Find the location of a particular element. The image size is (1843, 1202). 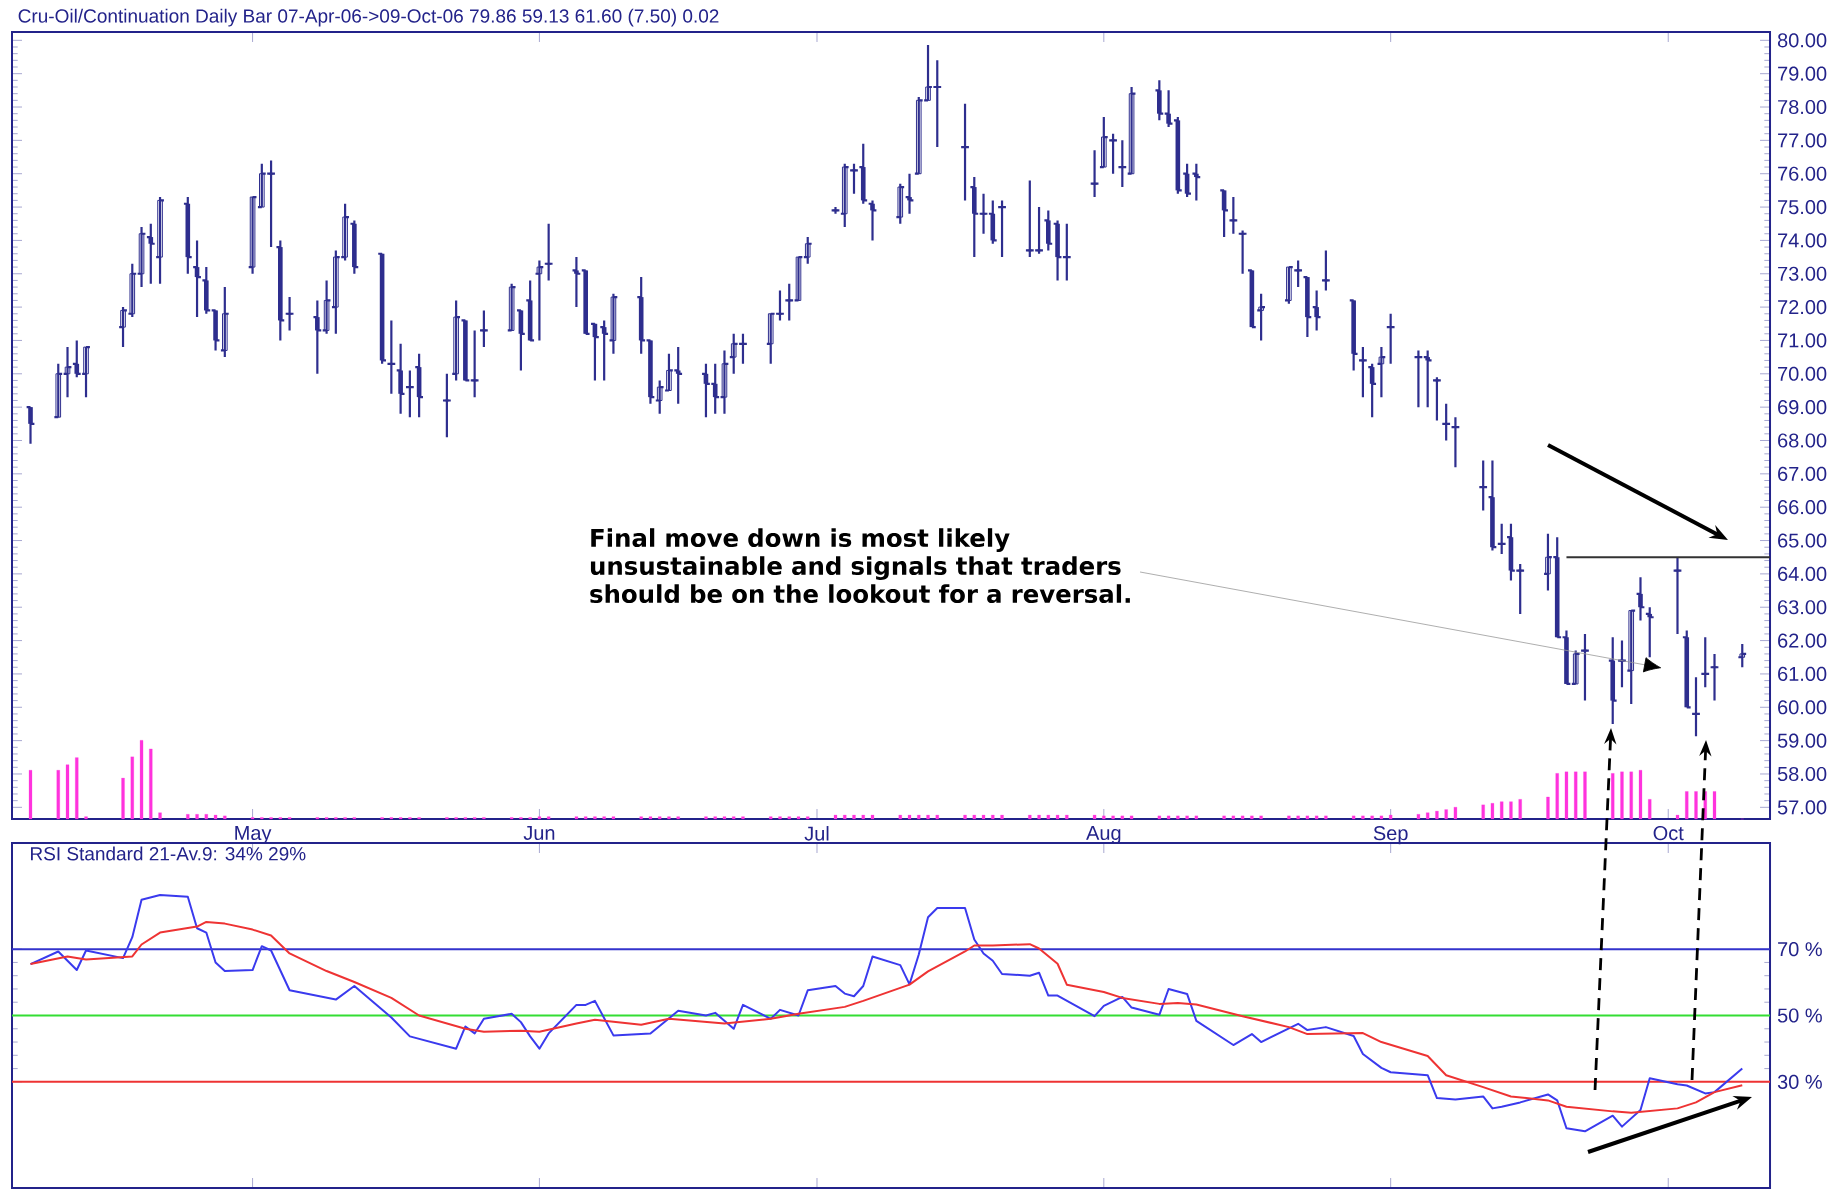

y-tick-label: 60.00 is located at coordinates (1802, 707).